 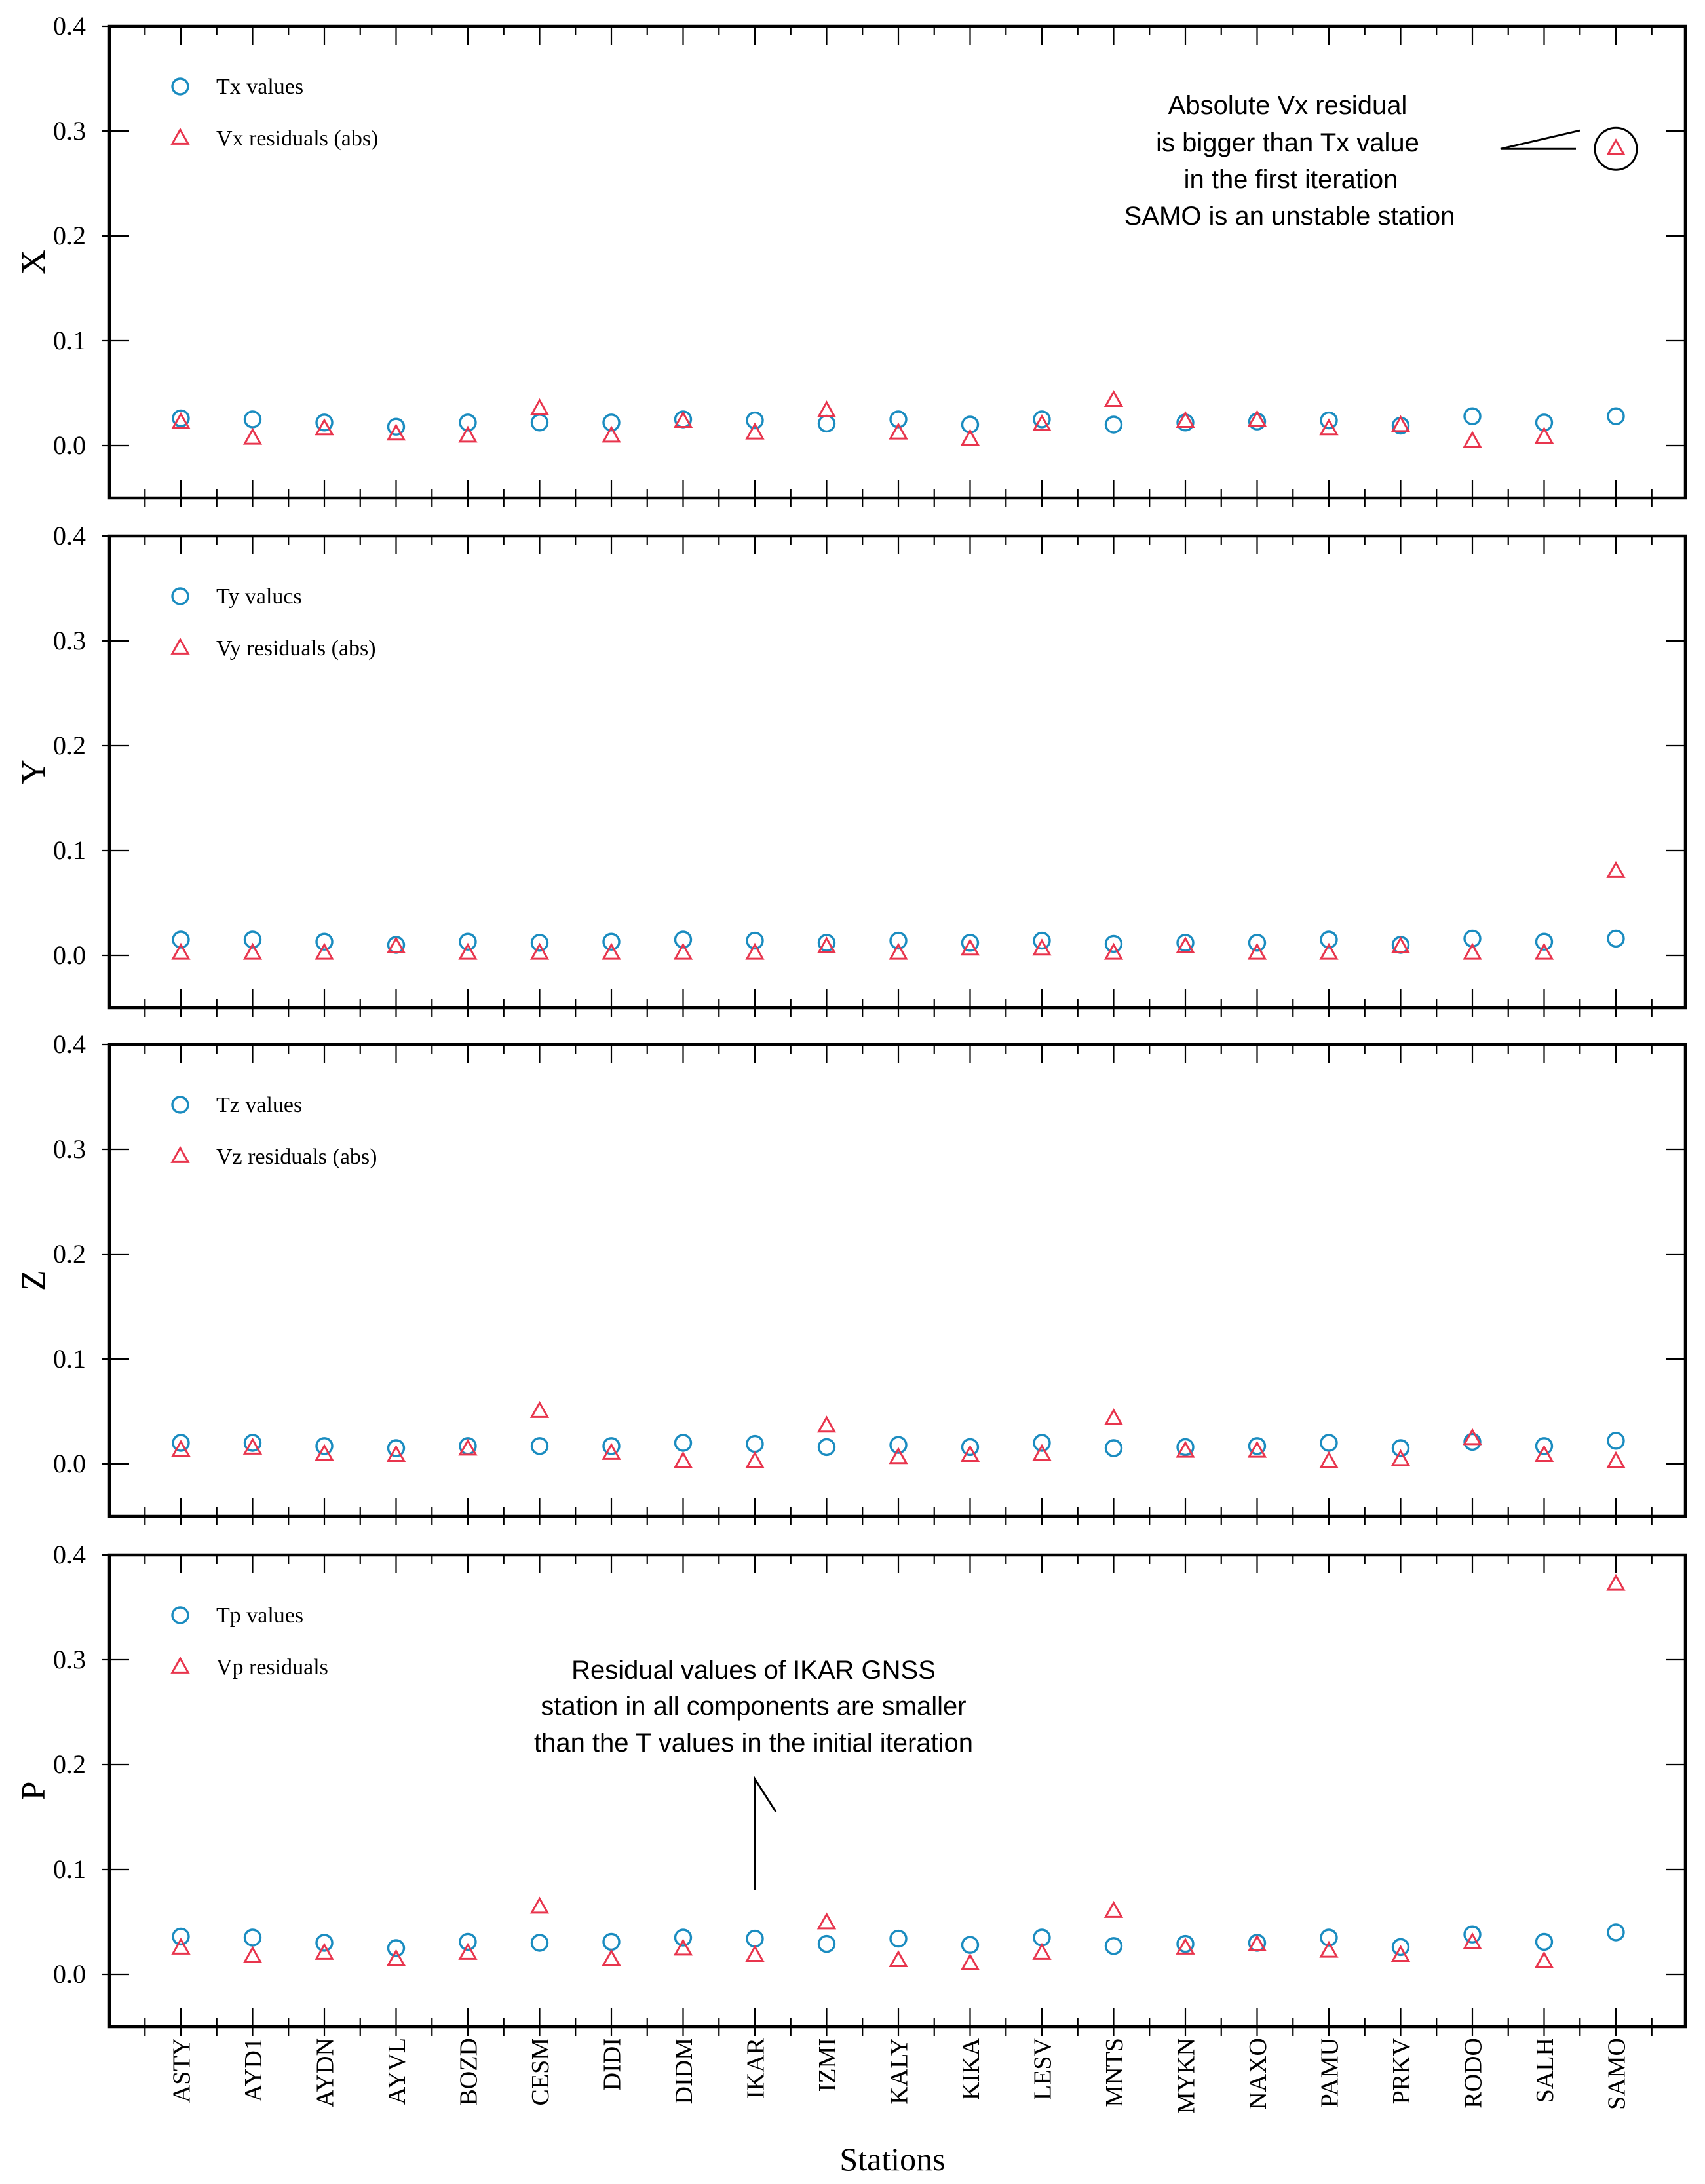 What do you see at coordinates (1042, 2068) in the screenshot?
I see `station-label-lesv: LESV` at bounding box center [1042, 2068].